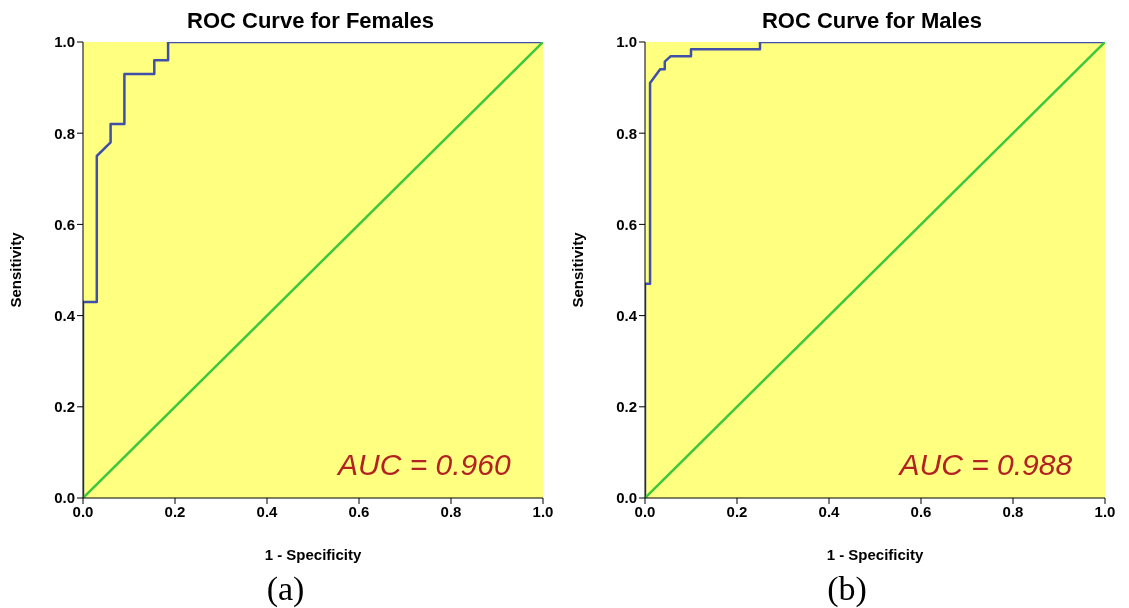  I want to click on annotation: AUC = 0.960, so click(424, 465).